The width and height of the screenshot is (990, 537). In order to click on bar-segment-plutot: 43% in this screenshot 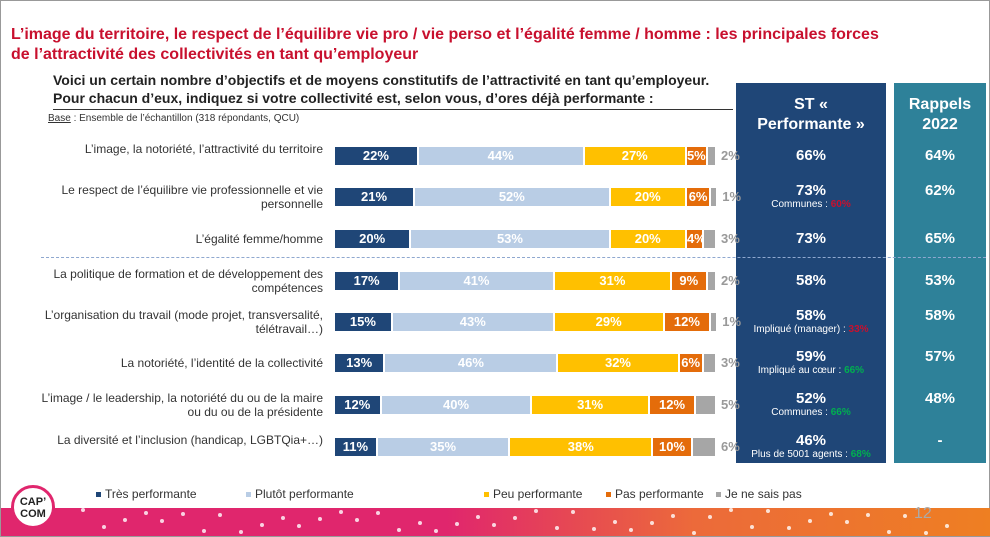, I will do `click(472, 322)`.